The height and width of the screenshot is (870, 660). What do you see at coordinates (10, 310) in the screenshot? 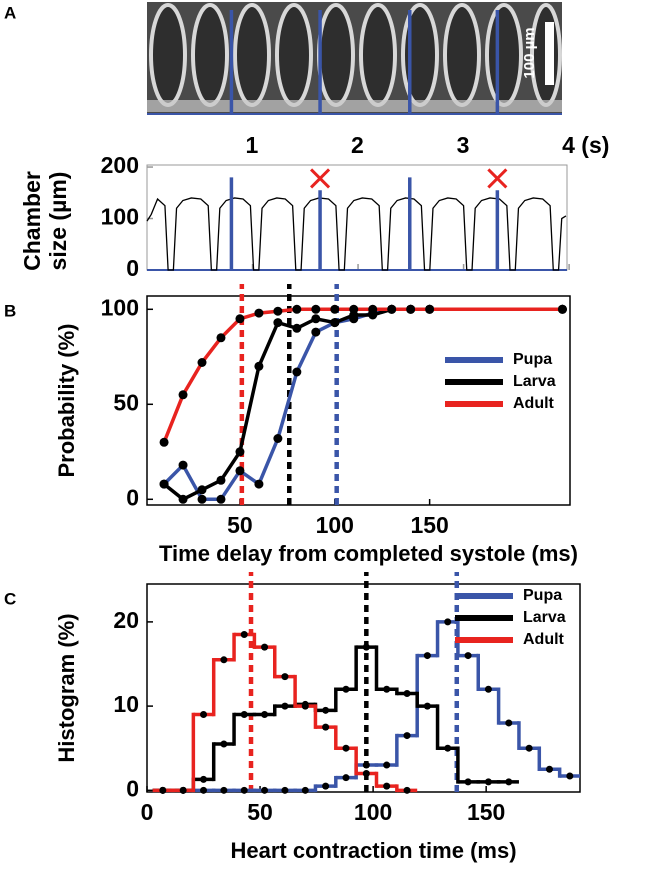
I see `panel-label: B` at bounding box center [10, 310].